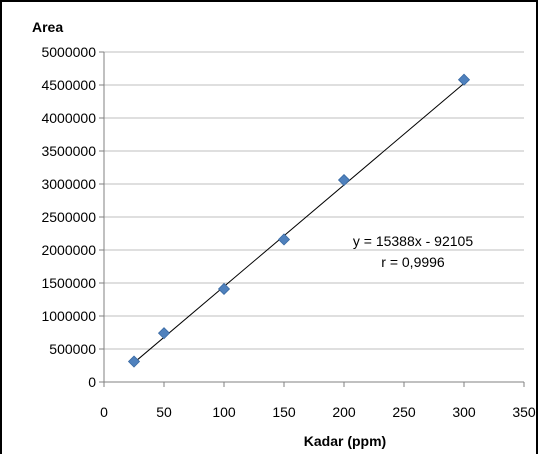  Describe the element at coordinates (68, 283) in the screenshot. I see `y-tick-label: 1500000` at that location.